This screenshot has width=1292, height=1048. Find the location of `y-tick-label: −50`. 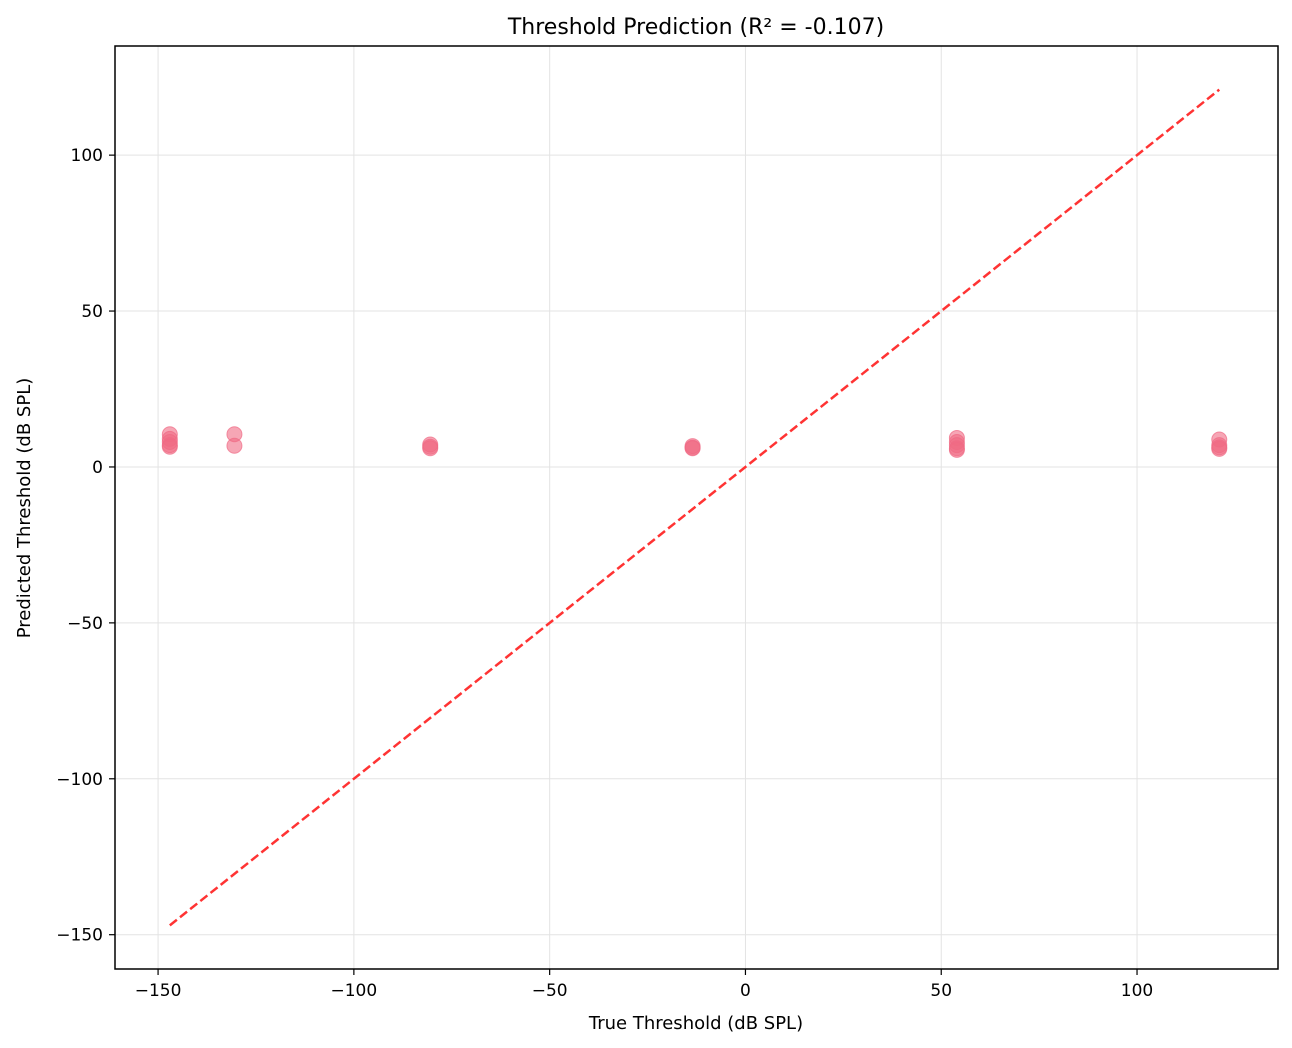

y-tick-label: −50 is located at coordinates (85, 624).